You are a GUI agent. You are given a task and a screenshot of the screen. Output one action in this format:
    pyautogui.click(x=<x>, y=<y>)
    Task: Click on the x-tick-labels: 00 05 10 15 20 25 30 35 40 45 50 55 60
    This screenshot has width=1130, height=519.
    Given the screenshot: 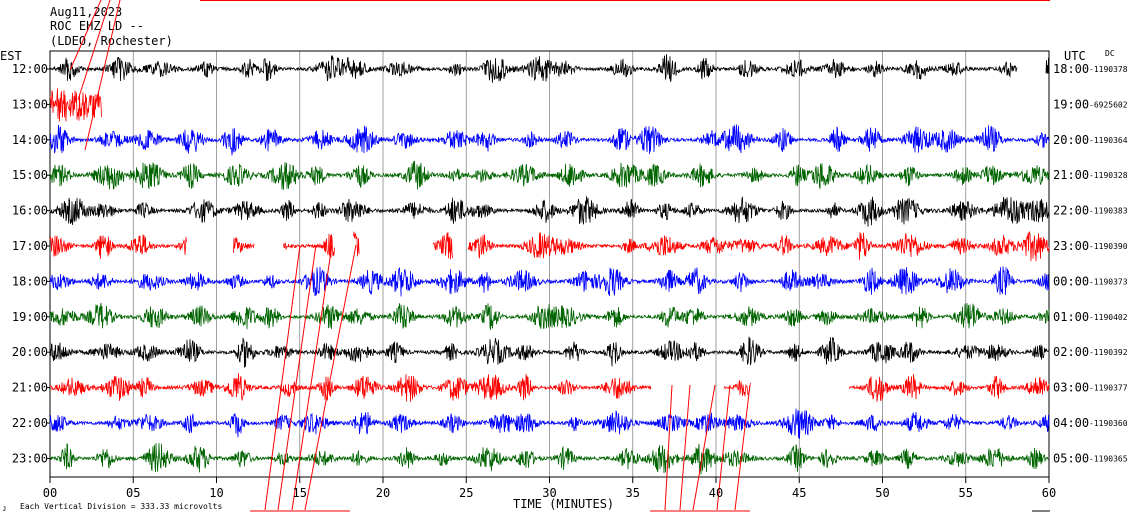 What is the action you would take?
    pyautogui.click(x=549, y=488)
    